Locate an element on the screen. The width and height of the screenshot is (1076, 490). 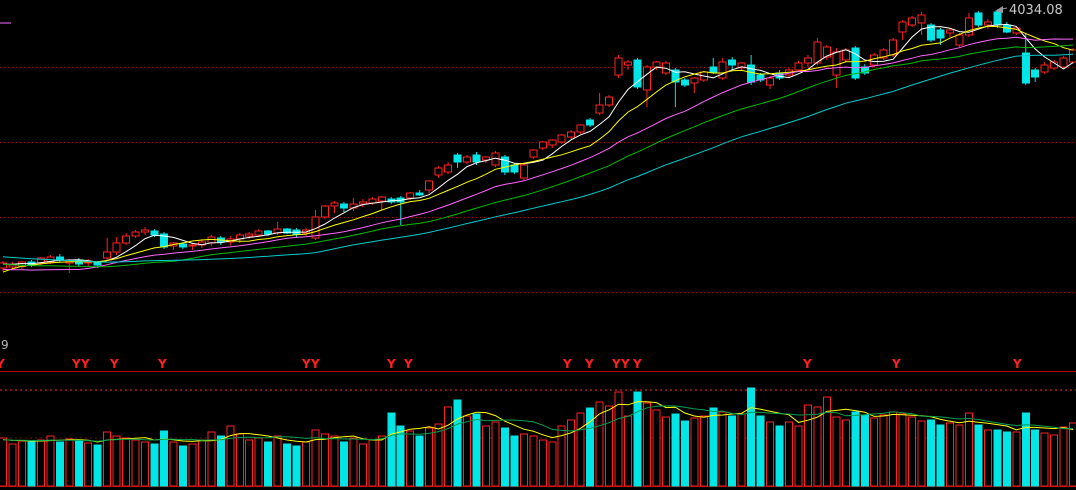
price-callout-label: 4034.08 is located at coordinates (1036, 10).